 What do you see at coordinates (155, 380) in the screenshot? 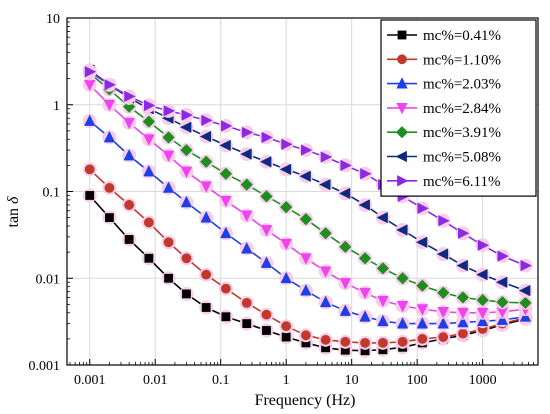
I see `x-tick-label: 0.01` at bounding box center [155, 380].